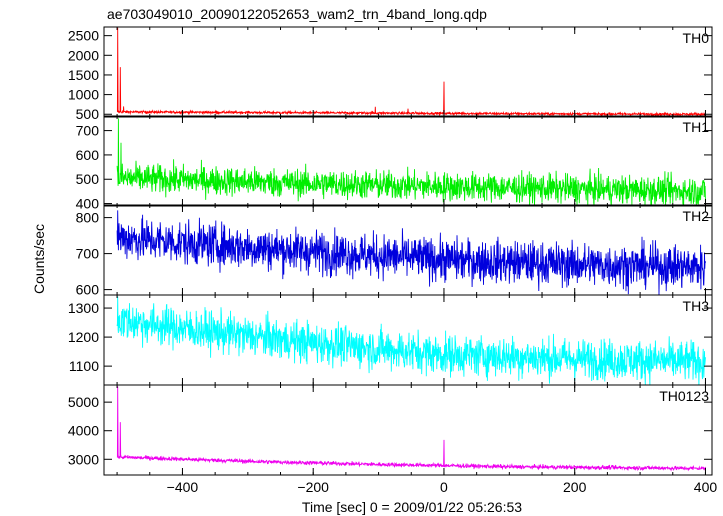 The width and height of the screenshot is (723, 516). I want to click on series-line-th2, so click(411, 252).